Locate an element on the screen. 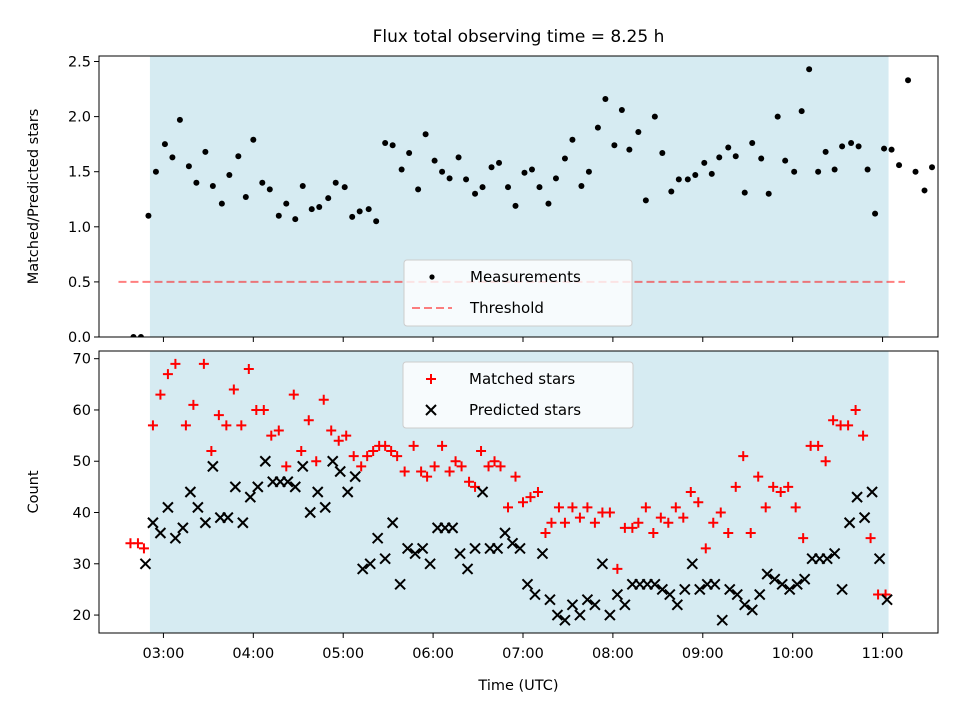 The width and height of the screenshot is (960, 720). x-tick-label: 05:00 is located at coordinates (343, 654).